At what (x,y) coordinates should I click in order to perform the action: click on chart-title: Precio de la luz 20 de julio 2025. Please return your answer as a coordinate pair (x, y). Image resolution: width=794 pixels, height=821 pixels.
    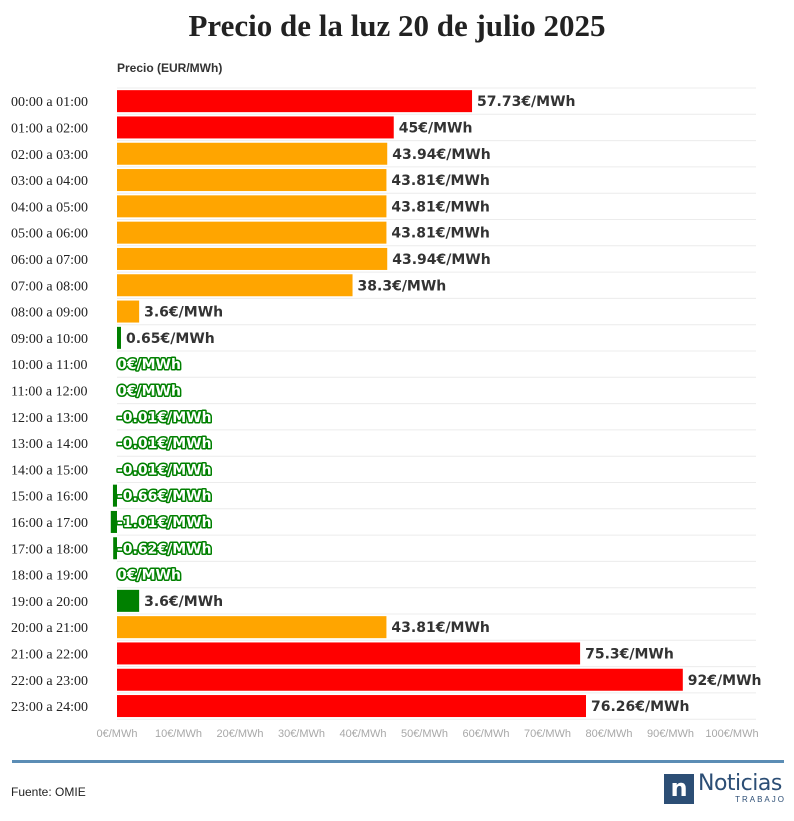
    Looking at the image, I should click on (397, 25).